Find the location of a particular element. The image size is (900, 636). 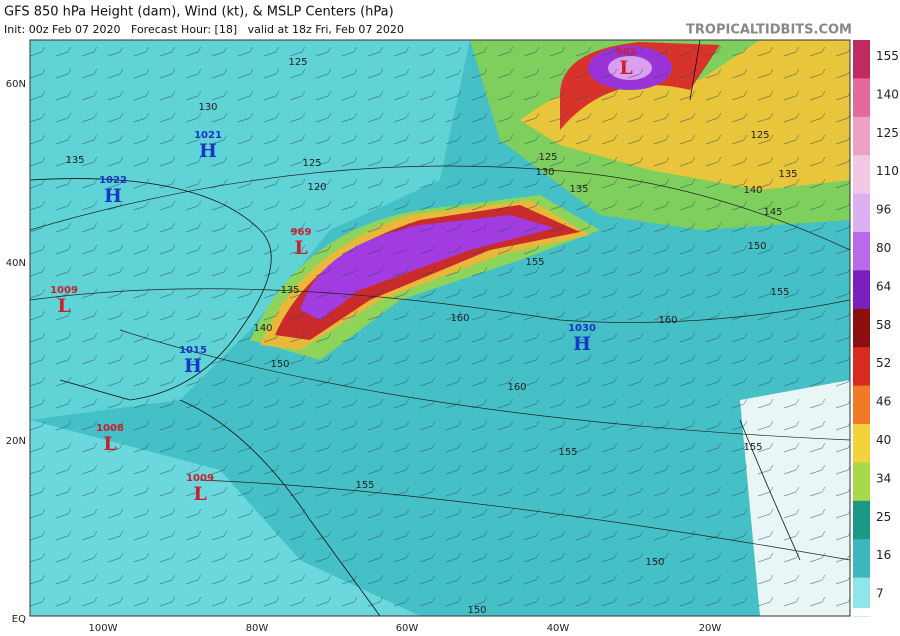

longitude-label: 80W is located at coordinates (257, 628).